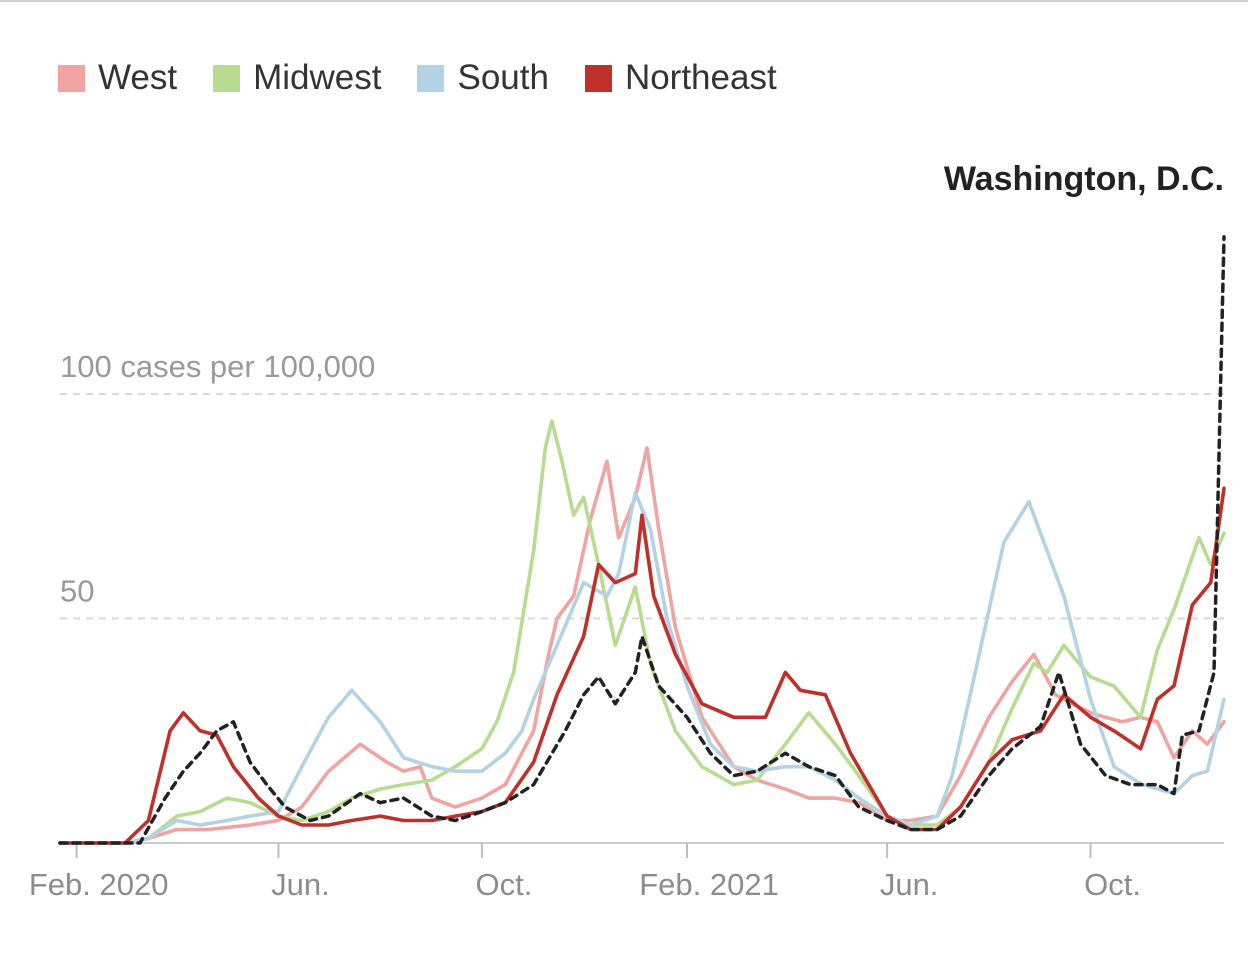 Image resolution: width=1248 pixels, height=980 pixels. Describe the element at coordinates (217, 366) in the screenshot. I see `gridline-label-100: 100 cases per 100,000` at that location.